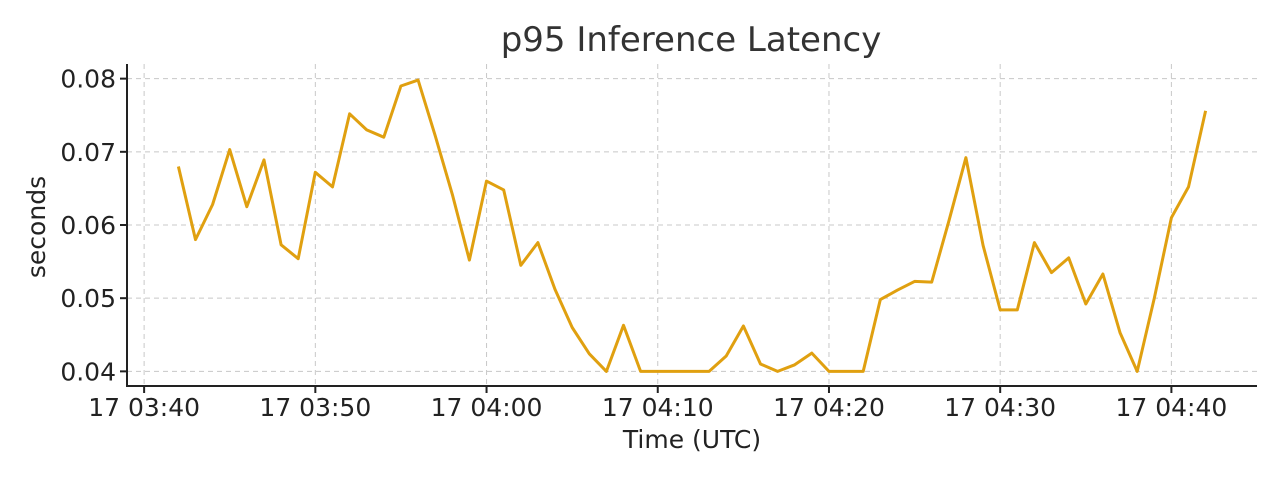  What do you see at coordinates (1000, 407) in the screenshot?
I see `x-tick-label: 17 04:30` at bounding box center [1000, 407].